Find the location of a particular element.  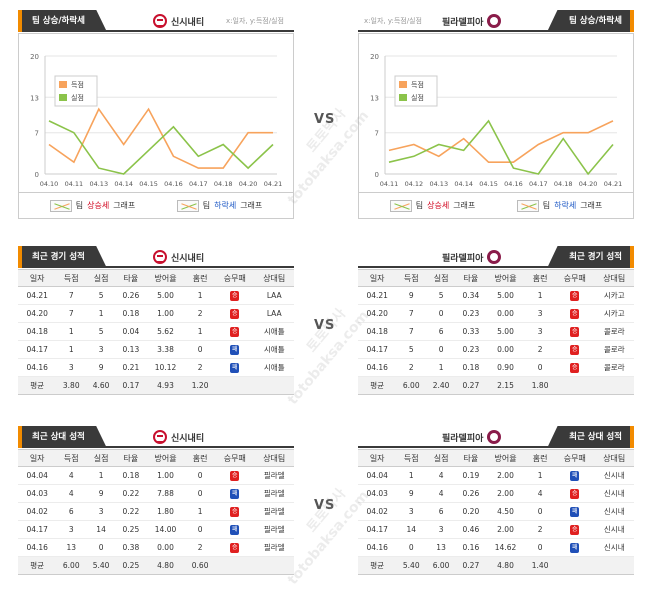

column-header: 득점 is located at coordinates (411, 458).